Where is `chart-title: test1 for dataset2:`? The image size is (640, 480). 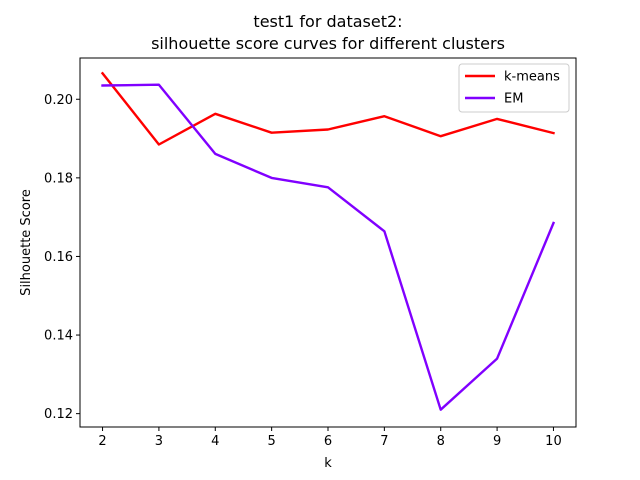
chart-title: test1 for dataset2: is located at coordinates (327, 21).